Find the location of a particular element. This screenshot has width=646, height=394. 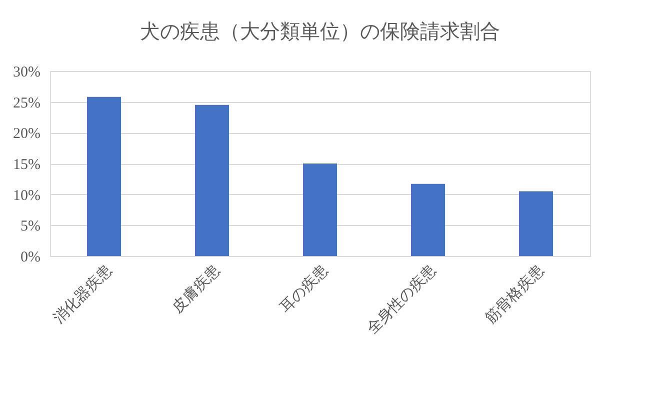

chart-title: 犬の疾患（大分類単位）の保険請求割合 is located at coordinates (320, 32).